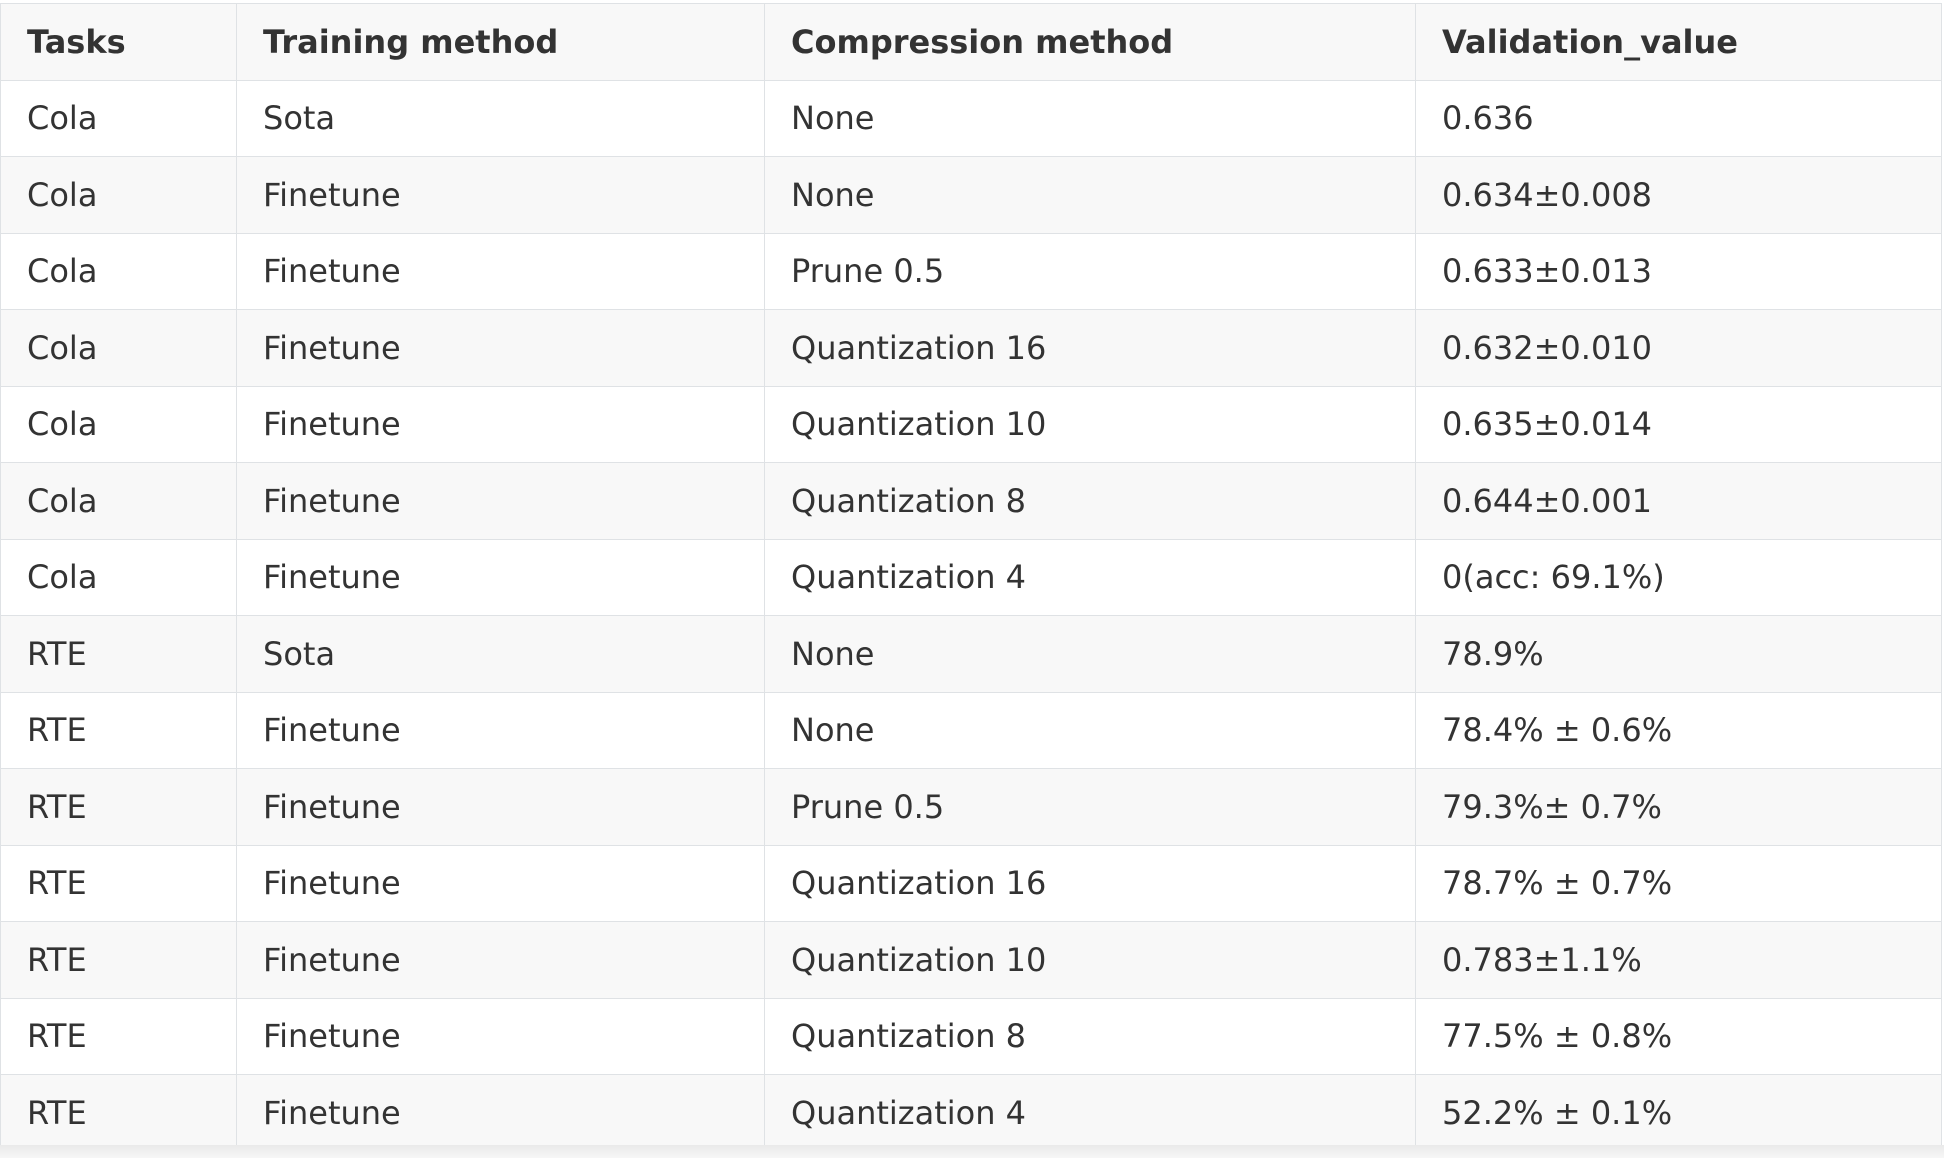 The image size is (1944, 1158). Describe the element at coordinates (118, 42) in the screenshot. I see `header-tasks: Tasks` at that location.